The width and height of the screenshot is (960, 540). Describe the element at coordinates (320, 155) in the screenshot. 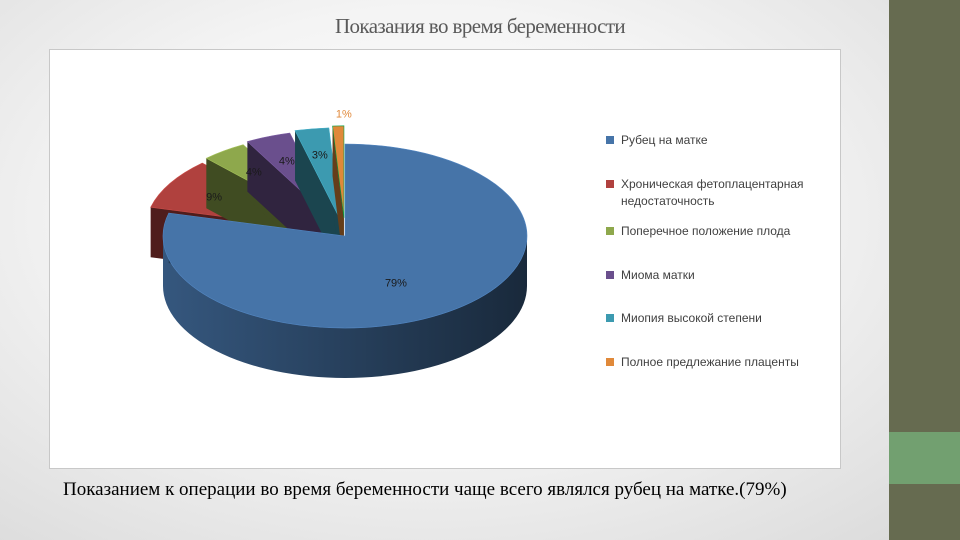

I see `data-label-4: 3%` at that location.